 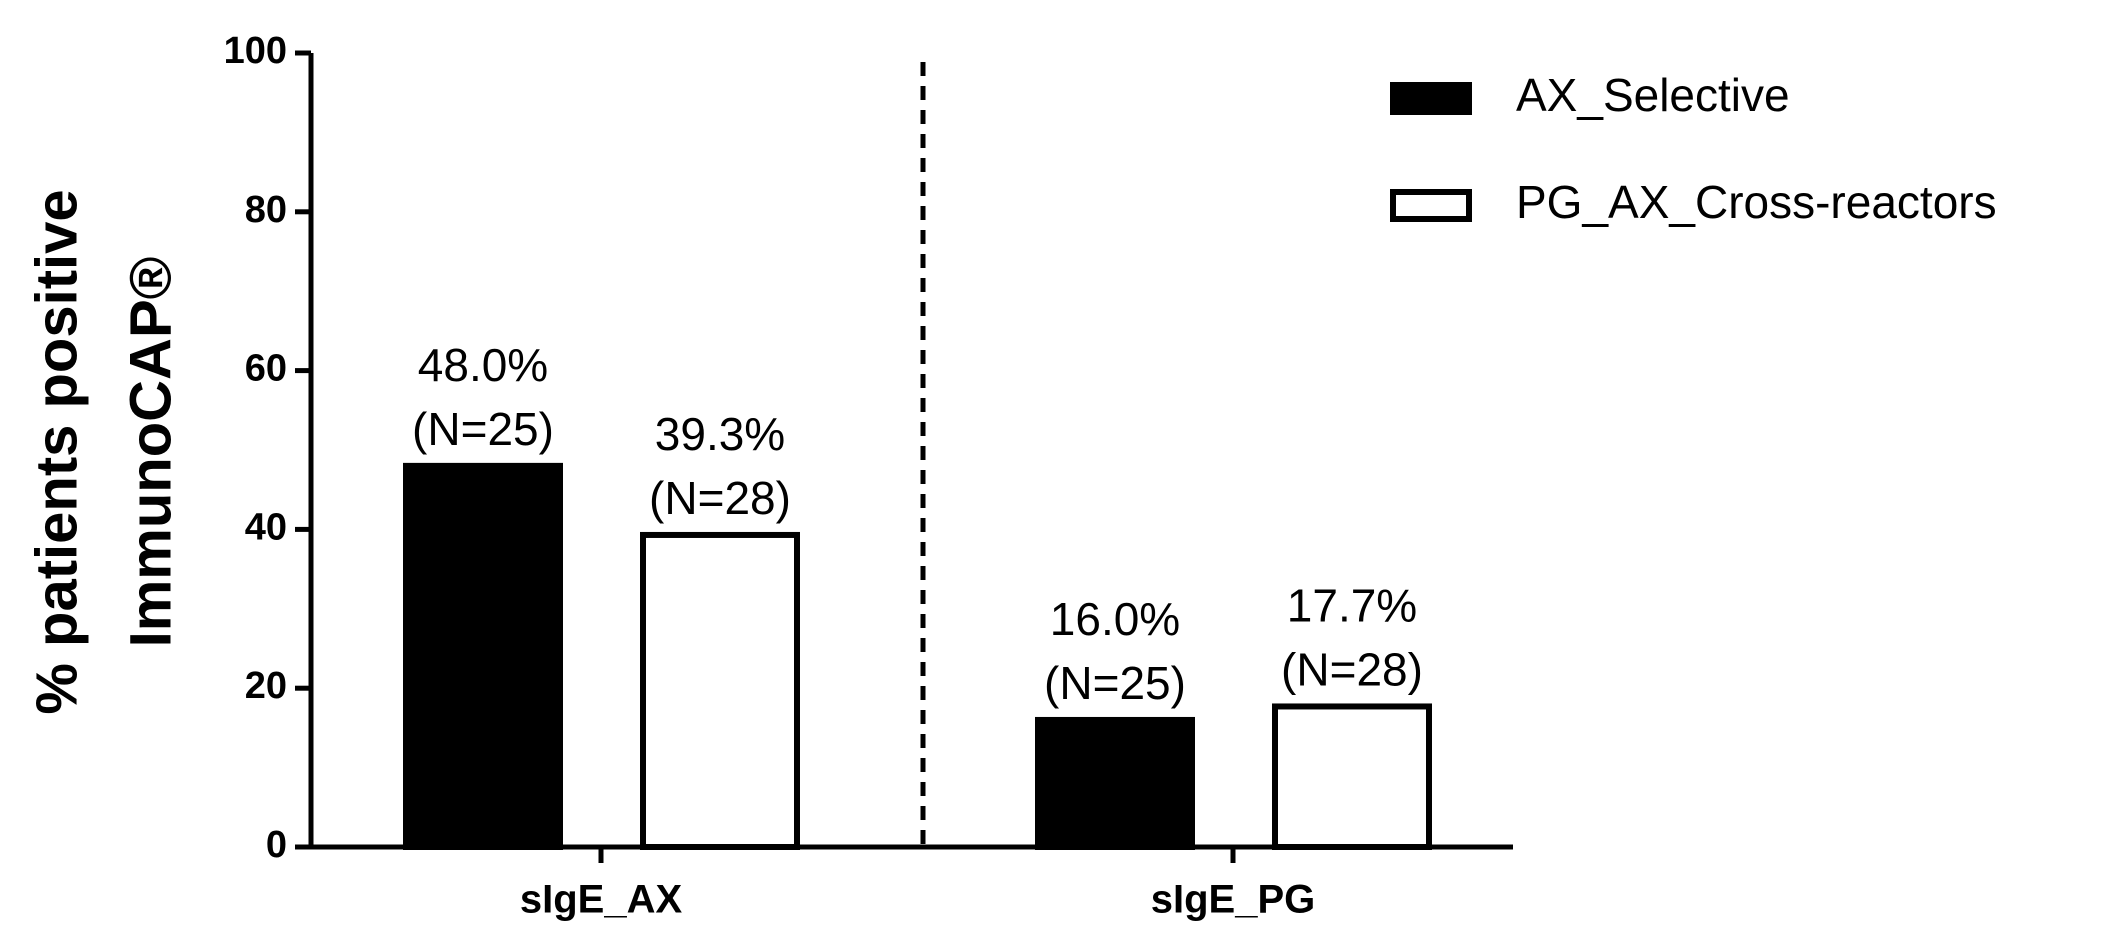 I want to click on y-tick-label: 80, so click(x=266, y=210).